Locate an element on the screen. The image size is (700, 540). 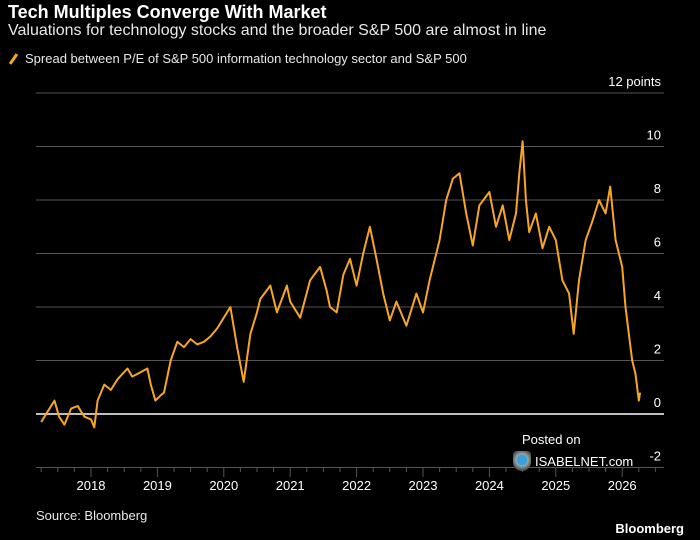
y-tick-label: 4 is located at coordinates (657, 295).